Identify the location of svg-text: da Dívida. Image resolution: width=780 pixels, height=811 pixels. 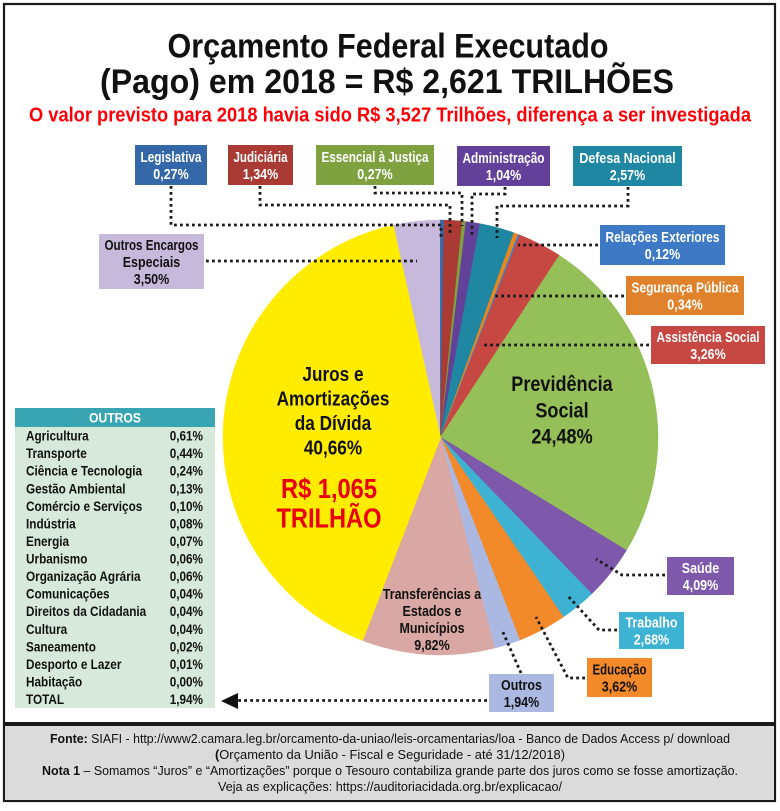
(333, 424).